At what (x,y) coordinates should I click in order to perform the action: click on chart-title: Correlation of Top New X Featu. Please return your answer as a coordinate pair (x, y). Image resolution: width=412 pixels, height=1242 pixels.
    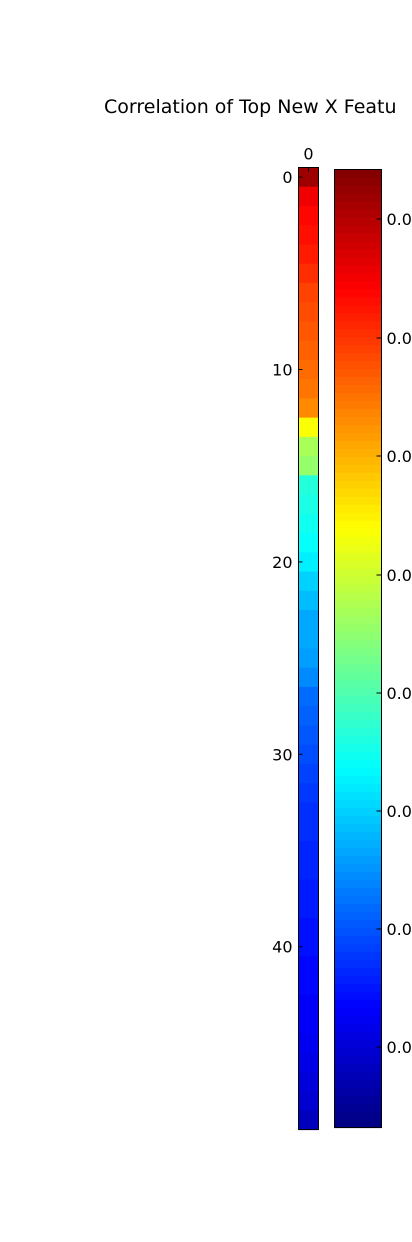
    Looking at the image, I should click on (250, 107).